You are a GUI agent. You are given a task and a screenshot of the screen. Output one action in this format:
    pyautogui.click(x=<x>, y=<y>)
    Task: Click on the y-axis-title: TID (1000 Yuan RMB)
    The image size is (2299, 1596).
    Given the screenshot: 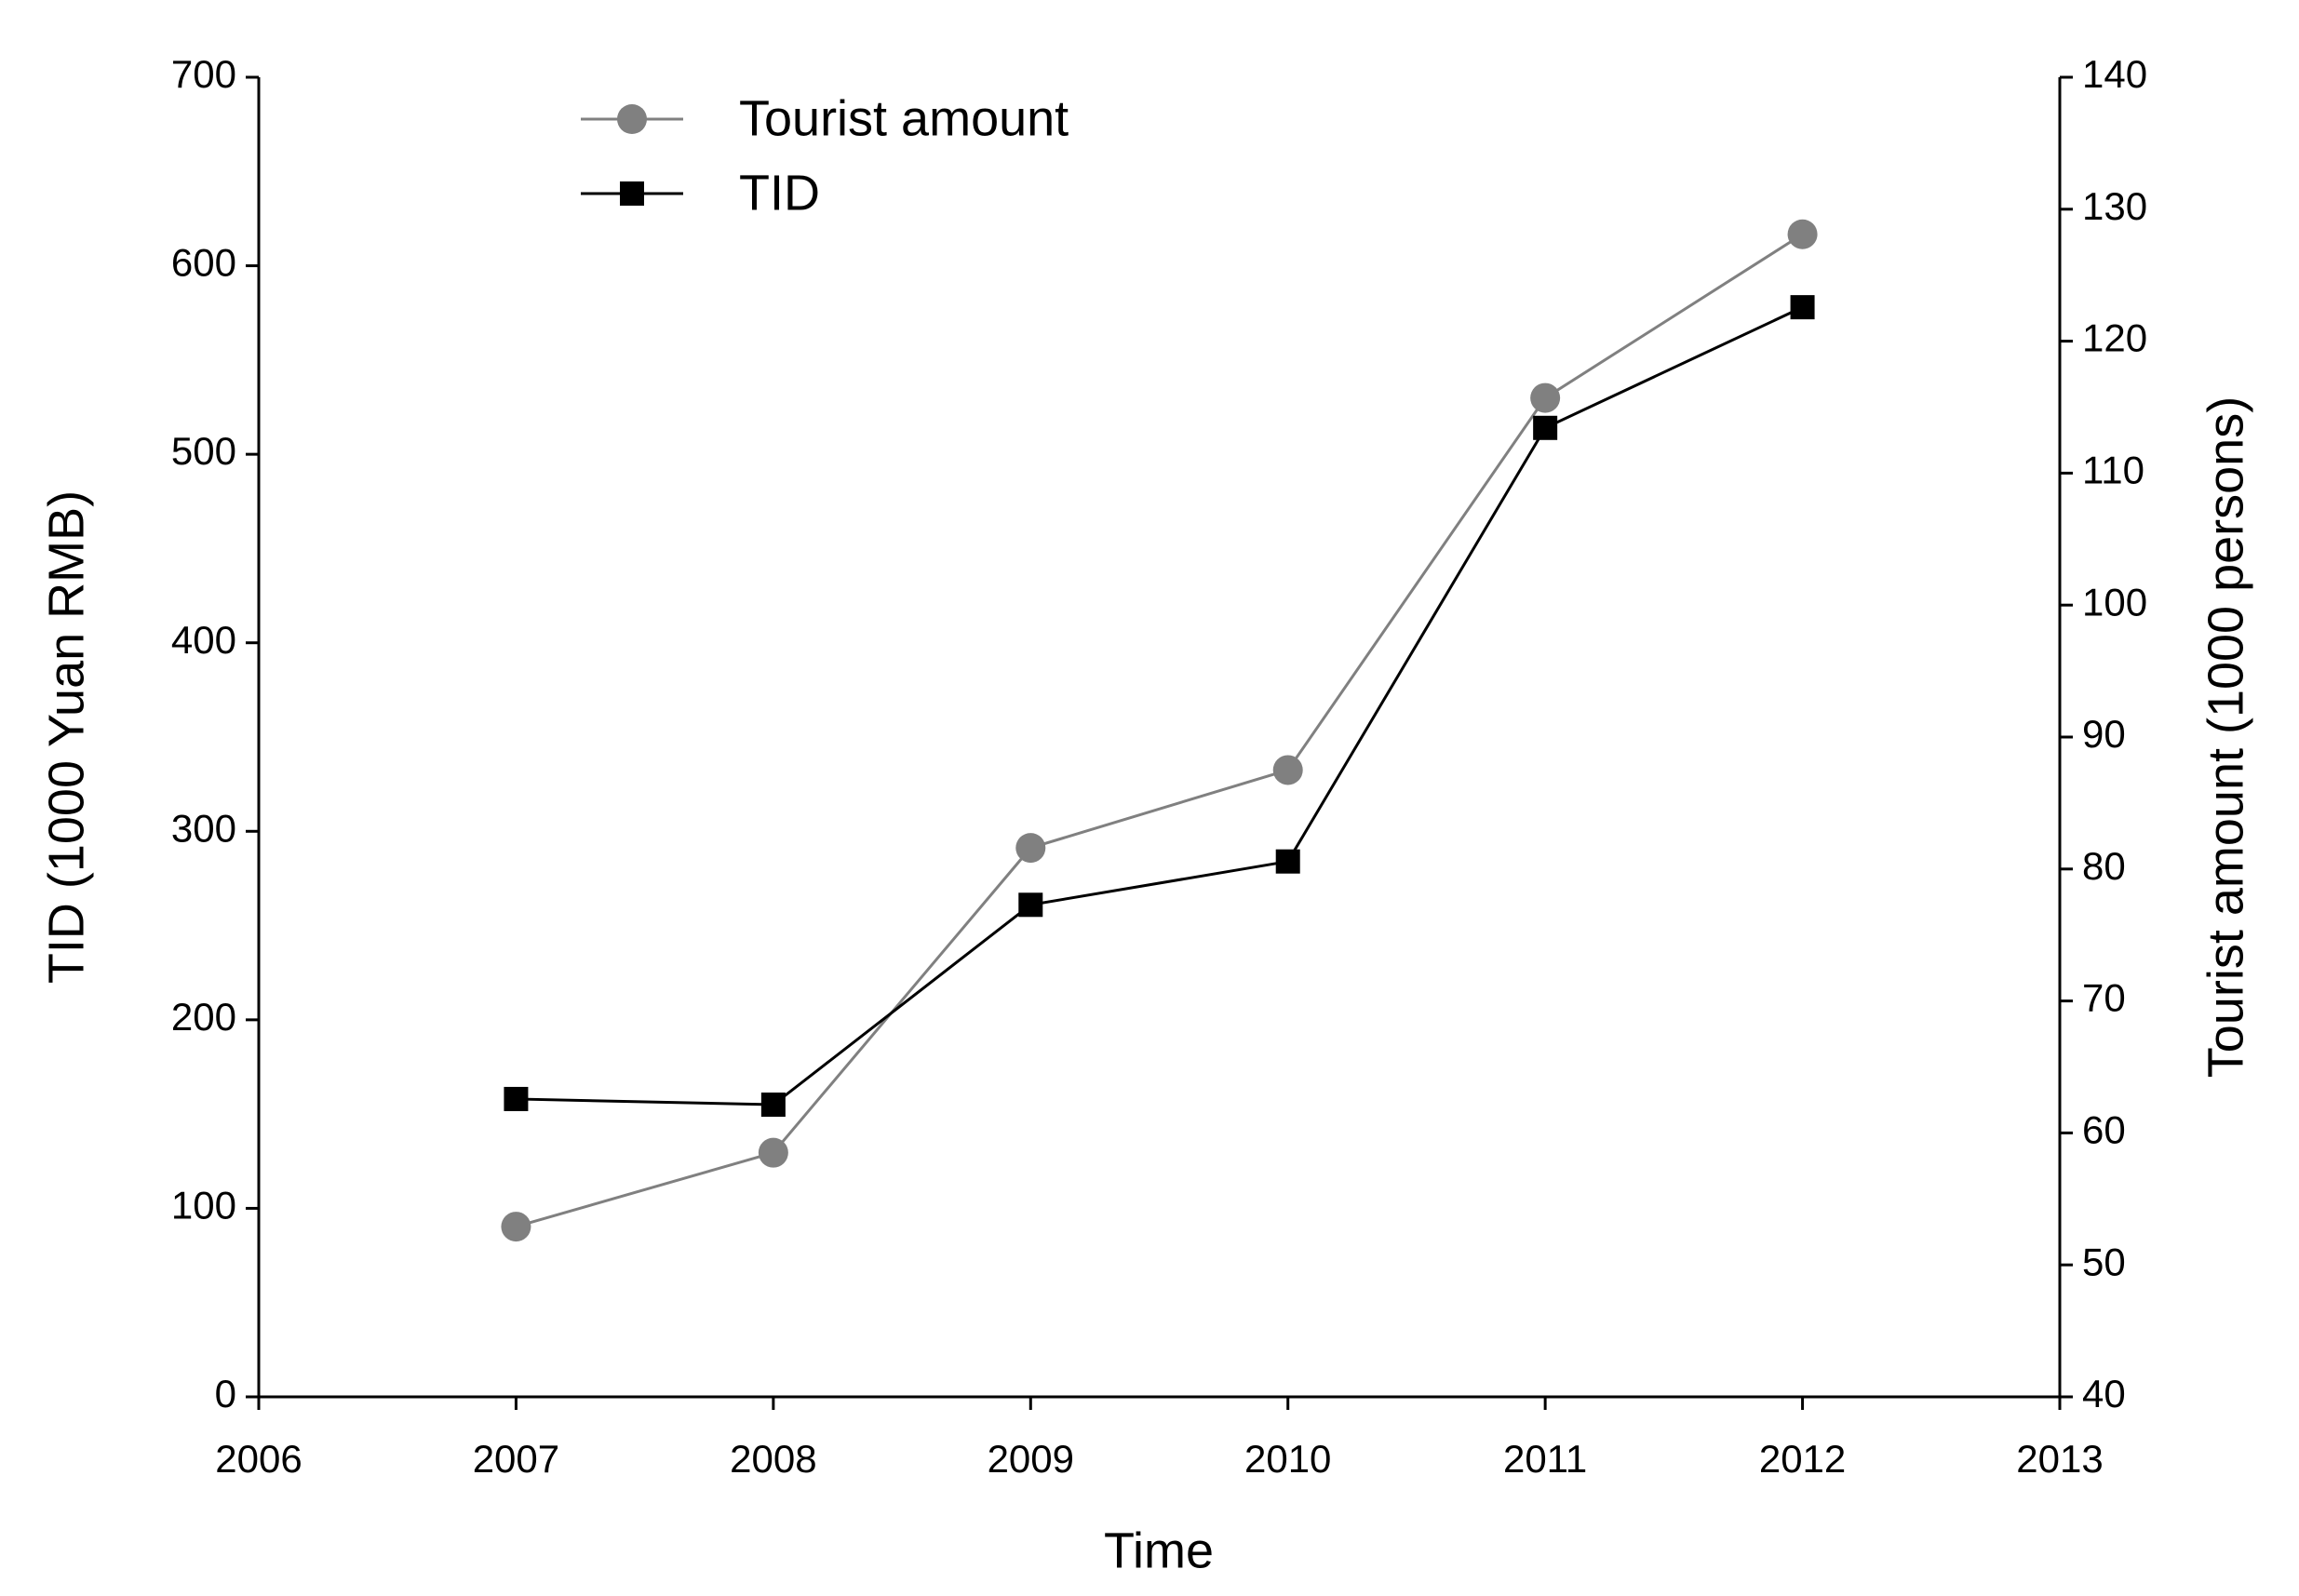 What is the action you would take?
    pyautogui.click(x=66, y=737)
    